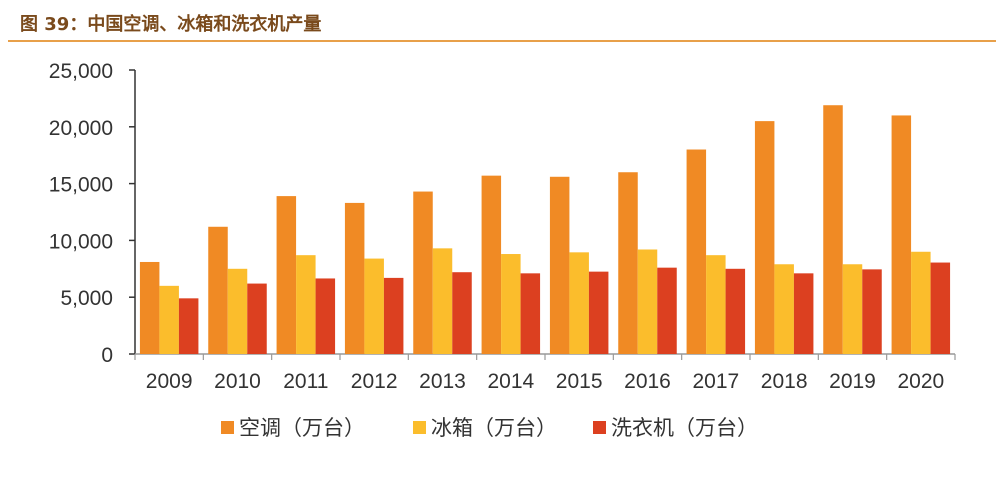 This screenshot has height=492, width=1000. What do you see at coordinates (647, 301) in the screenshot?
I see `bar-fridge-2016` at bounding box center [647, 301].